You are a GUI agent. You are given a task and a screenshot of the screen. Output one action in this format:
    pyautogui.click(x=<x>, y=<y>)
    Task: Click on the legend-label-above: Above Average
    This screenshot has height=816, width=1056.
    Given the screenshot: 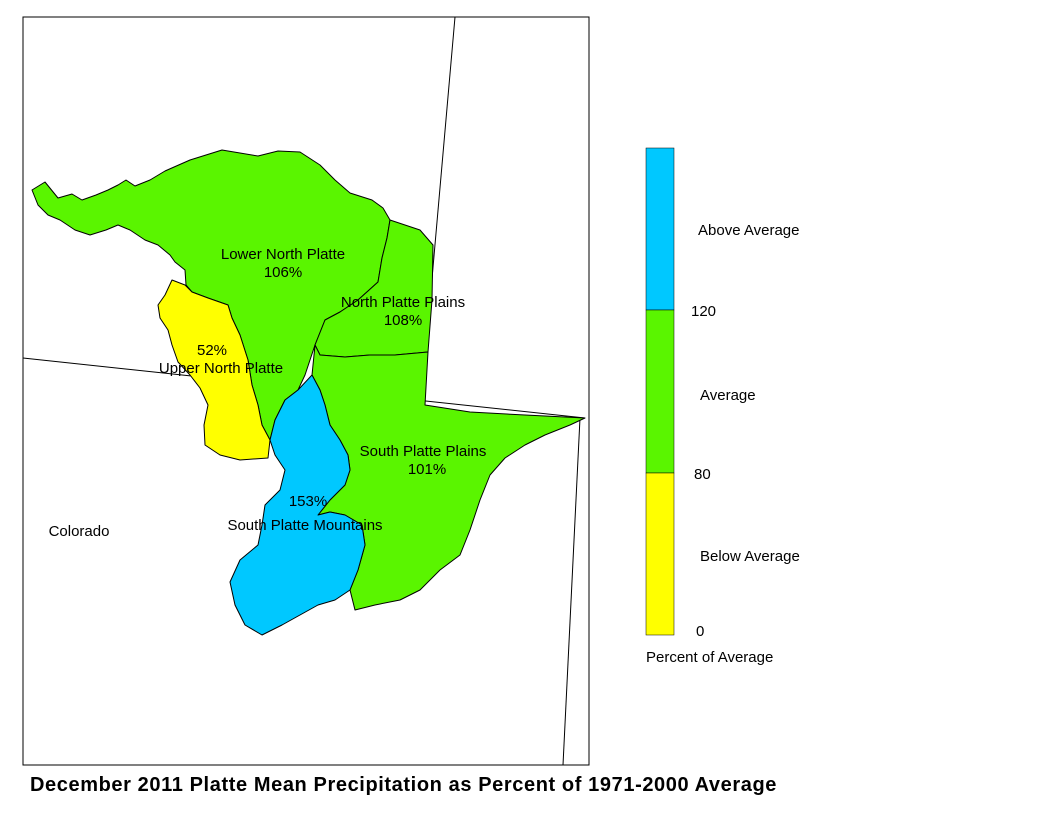 What is the action you would take?
    pyautogui.click(x=748, y=230)
    